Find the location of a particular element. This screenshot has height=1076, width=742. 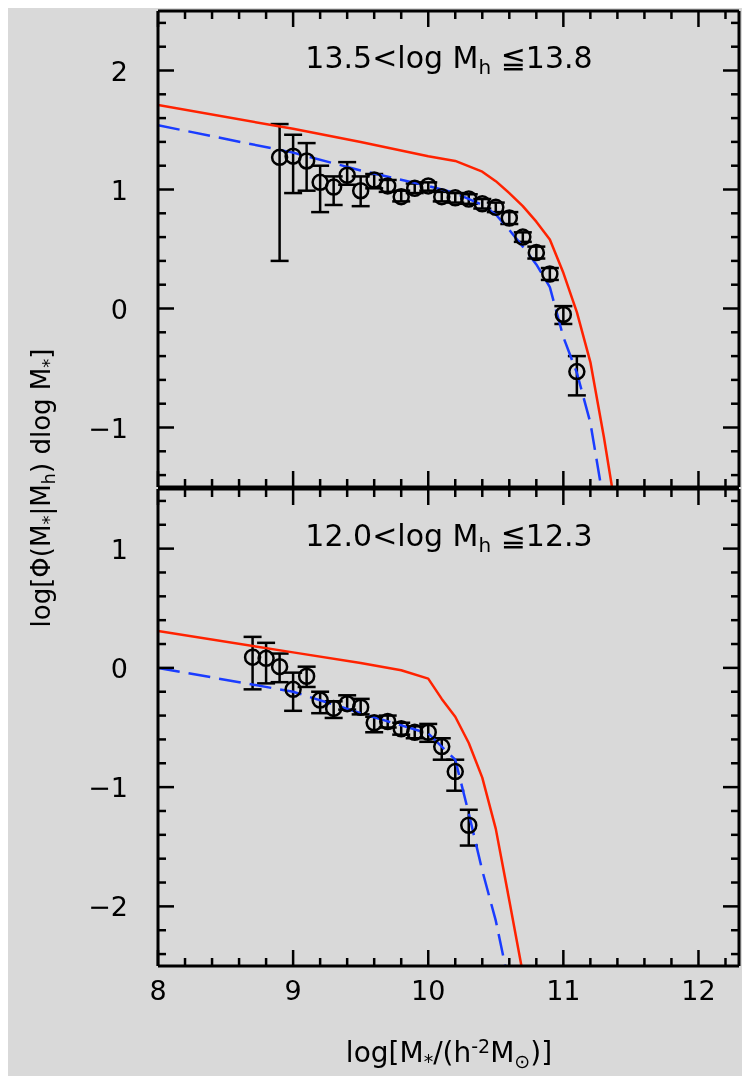

x-tick-label: 11 is located at coordinates (563, 990).